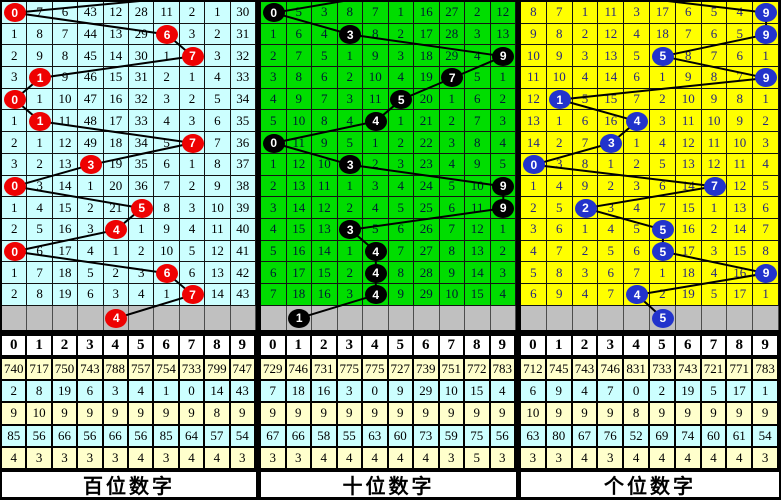  I want to click on trend-cell: 12, so click(65, 143).